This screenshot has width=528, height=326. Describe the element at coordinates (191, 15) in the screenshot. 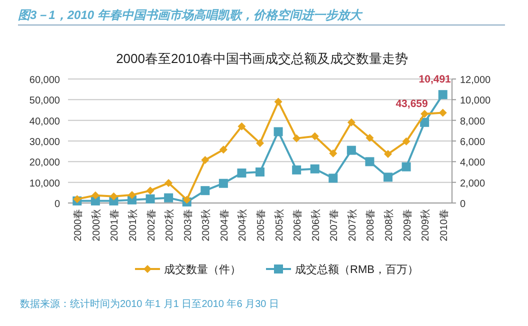

I see `chart-title: 图3－1，2010 年春中国书画市场高唱凯歌，价格空间进一步放大` at that location.